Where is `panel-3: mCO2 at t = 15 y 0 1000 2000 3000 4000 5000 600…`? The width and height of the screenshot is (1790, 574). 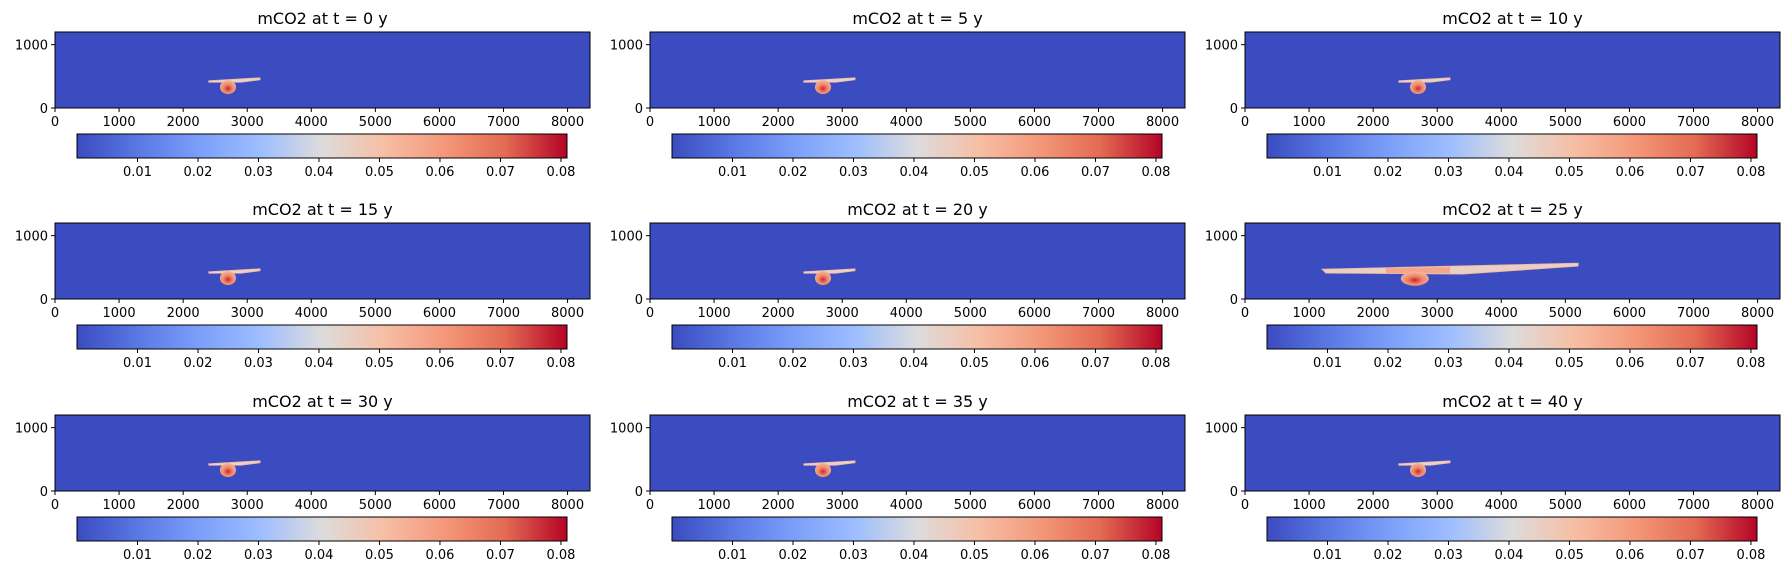 panel-3: mCO2 at t = 15 y 0 1000 2000 3000 4000 5000 600… is located at coordinates (303, 285).